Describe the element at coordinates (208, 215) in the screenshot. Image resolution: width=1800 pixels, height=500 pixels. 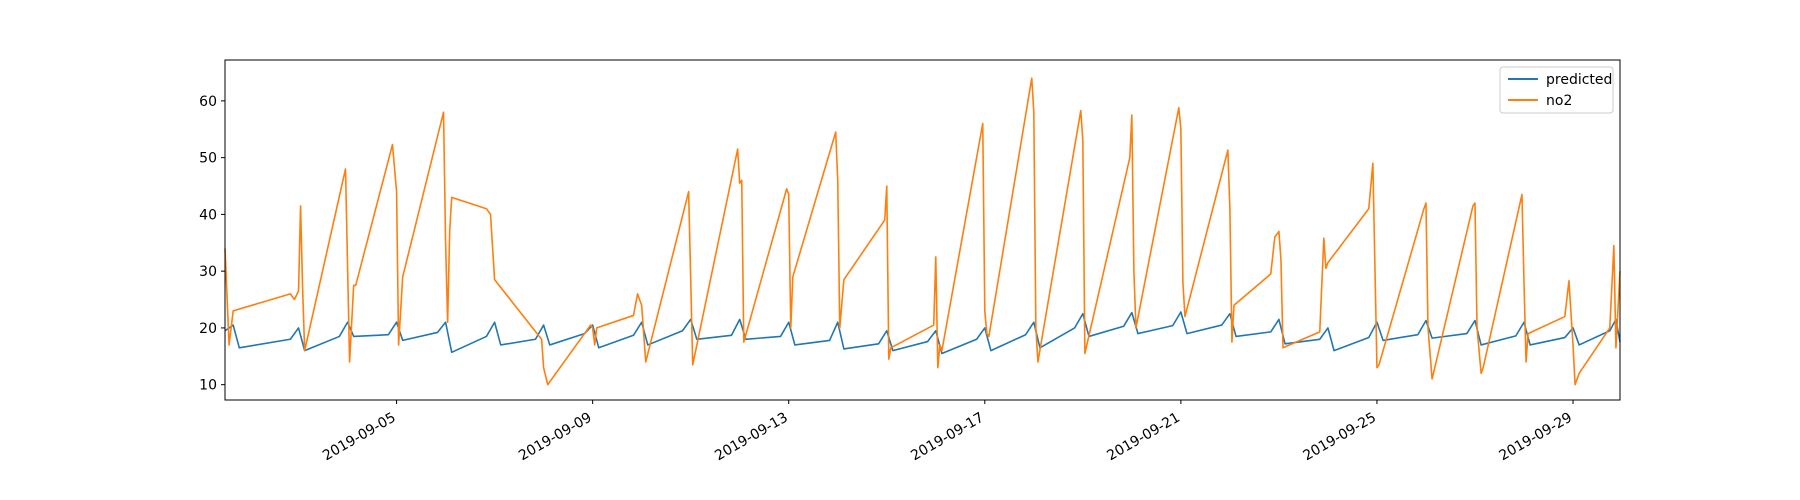
I see `y-tick-label: 40` at that location.